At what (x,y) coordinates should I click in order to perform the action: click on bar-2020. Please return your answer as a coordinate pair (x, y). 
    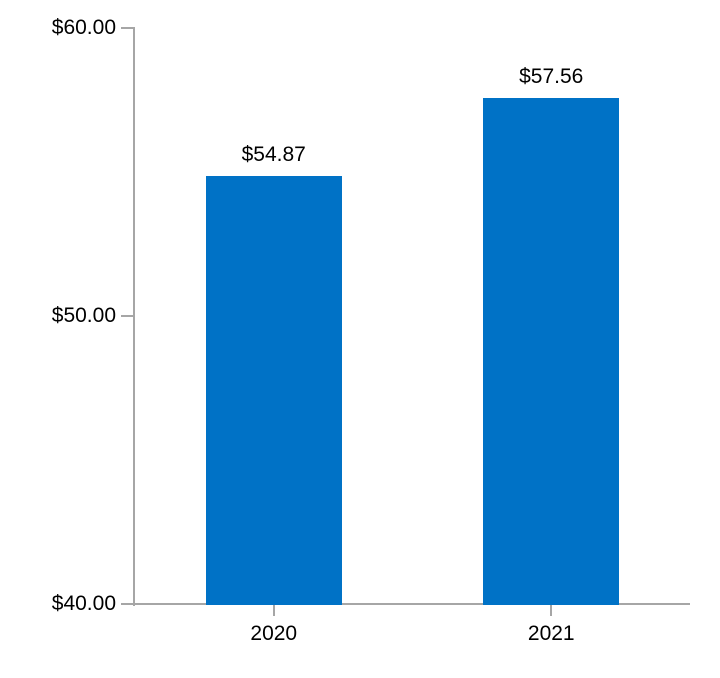
    Looking at the image, I should click on (273, 390).